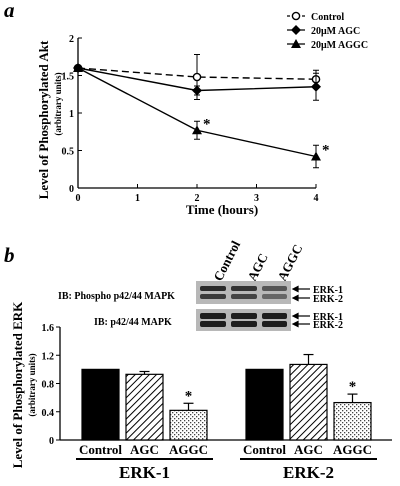 The width and height of the screenshot is (400, 486). I want to click on bar-y-tick-label: 0.4, so click(48, 413).